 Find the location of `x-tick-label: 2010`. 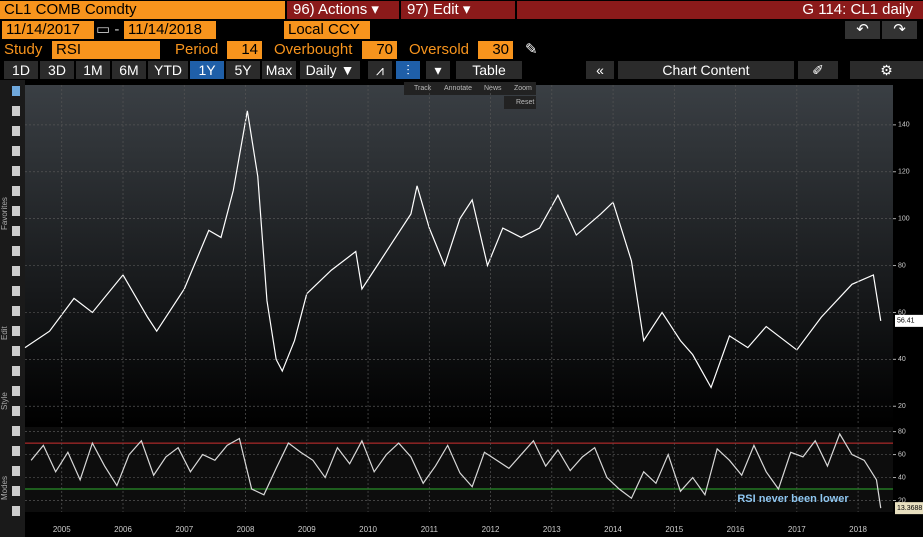

x-tick-label: 2010 is located at coordinates (368, 529).